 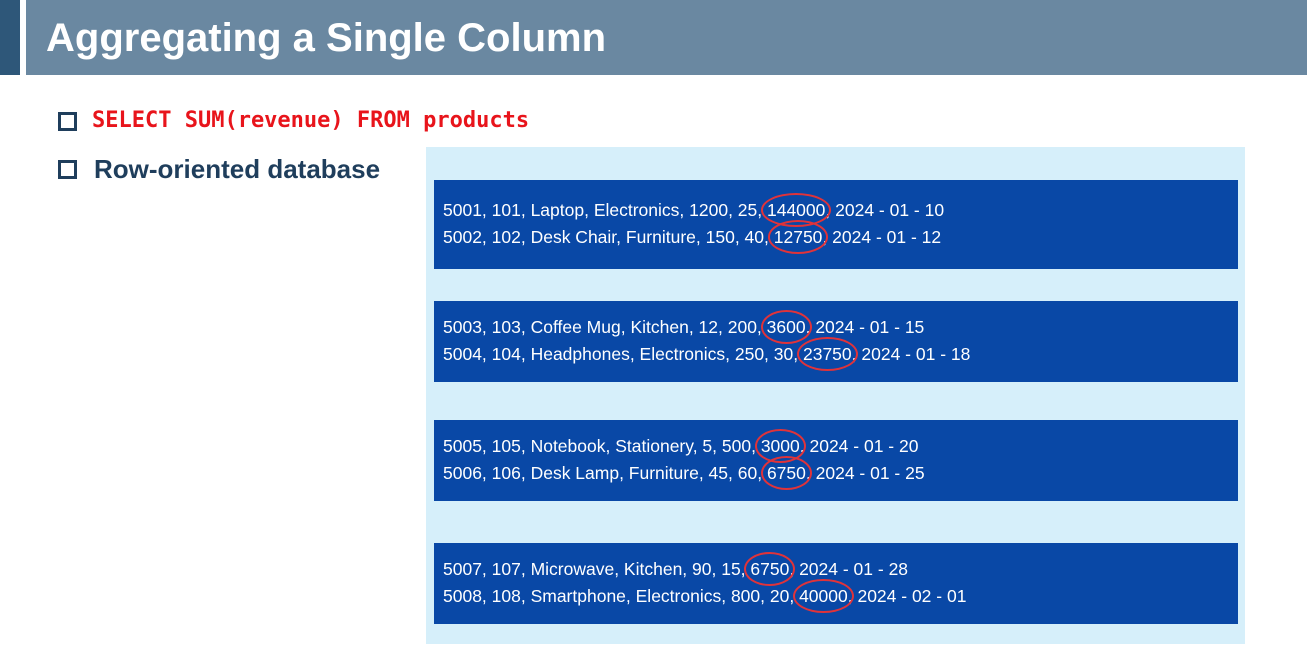 I want to click on row-suffix: , 2024 - 01 - 25, so click(x=865, y=473).